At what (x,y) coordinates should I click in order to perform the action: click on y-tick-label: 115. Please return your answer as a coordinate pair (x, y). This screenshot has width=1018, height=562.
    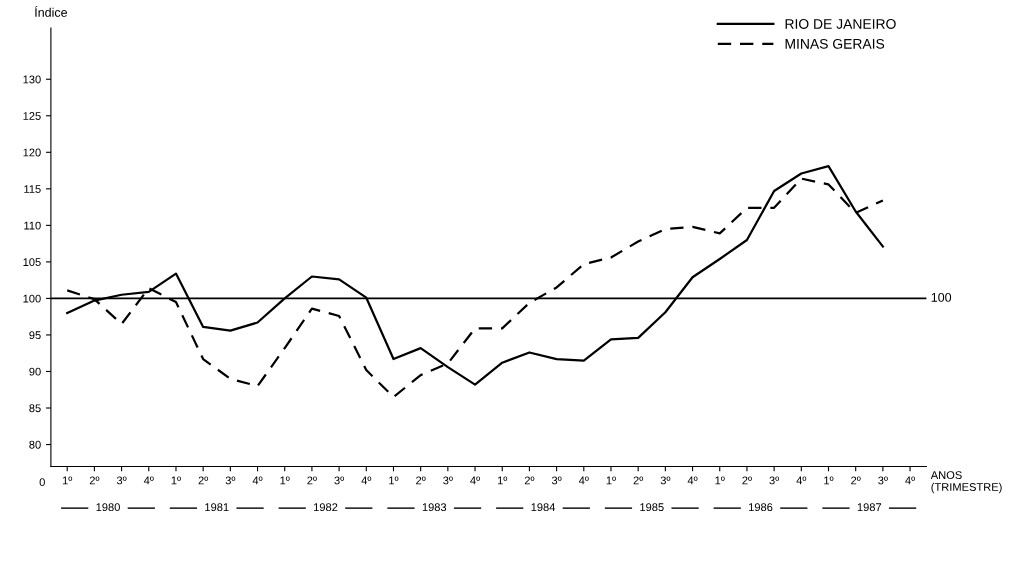
    Looking at the image, I should click on (32, 189).